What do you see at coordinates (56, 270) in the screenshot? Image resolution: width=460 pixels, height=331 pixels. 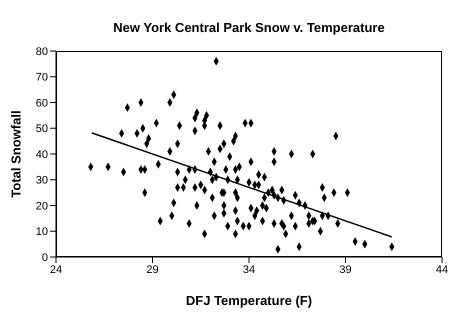 I see `x-tick-label: 24` at bounding box center [56, 270].